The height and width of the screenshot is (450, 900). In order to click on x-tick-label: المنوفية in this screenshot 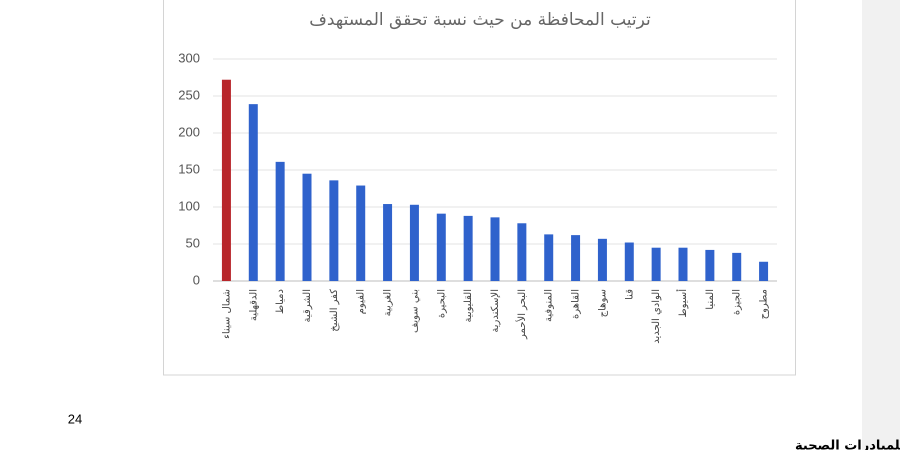, I will do `click(549, 305)`.